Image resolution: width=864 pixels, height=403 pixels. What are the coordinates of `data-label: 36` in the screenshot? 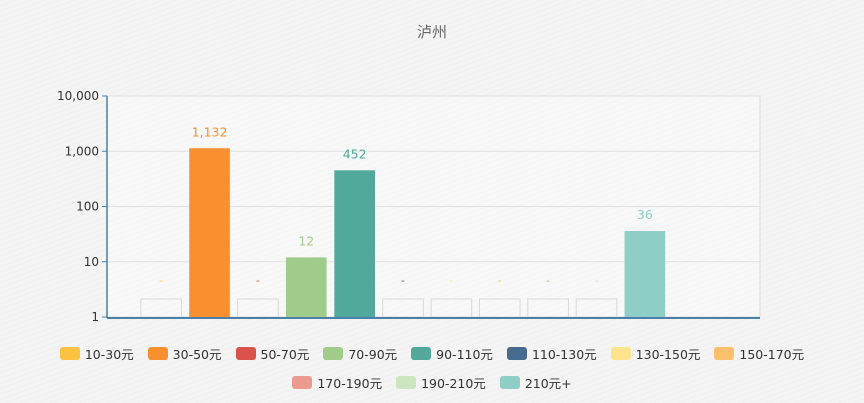 It's located at (645, 214).